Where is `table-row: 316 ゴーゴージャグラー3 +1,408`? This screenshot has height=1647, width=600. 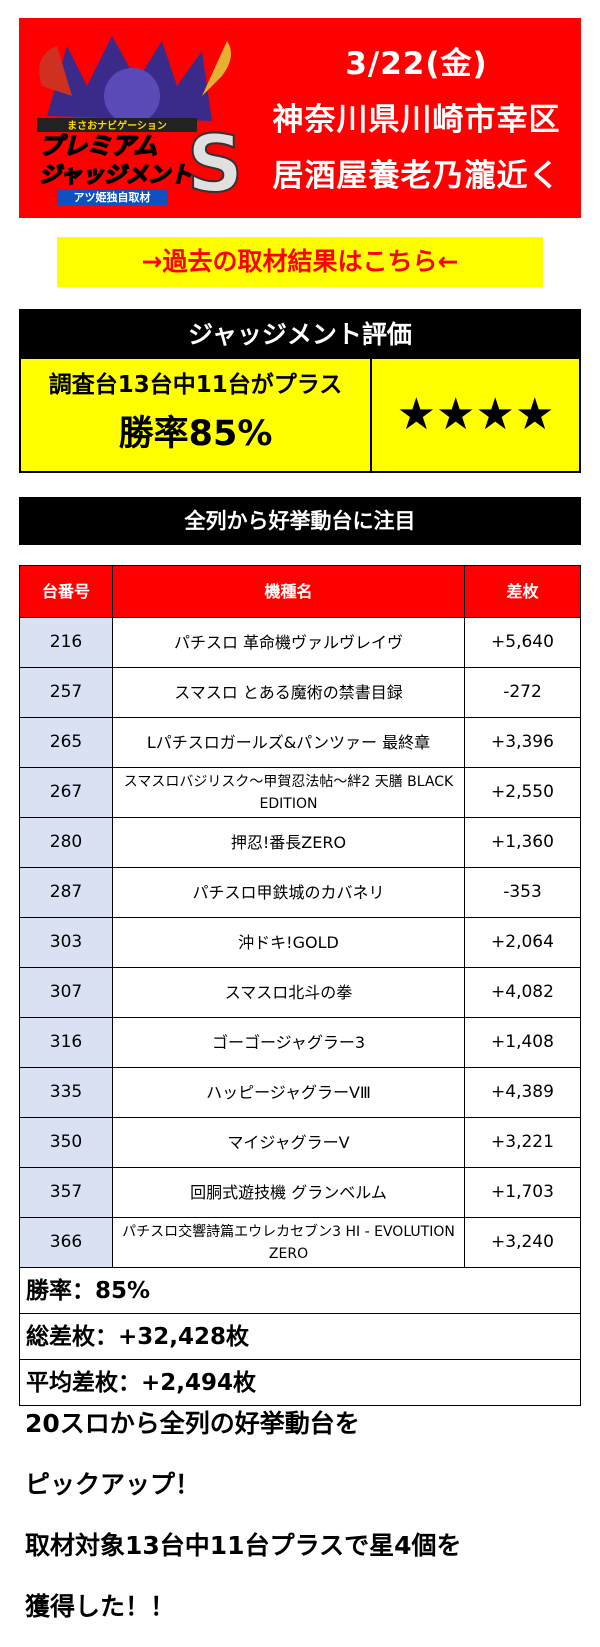 table-row: 316 ゴーゴージャグラー3 +1,408 is located at coordinates (300, 1042).